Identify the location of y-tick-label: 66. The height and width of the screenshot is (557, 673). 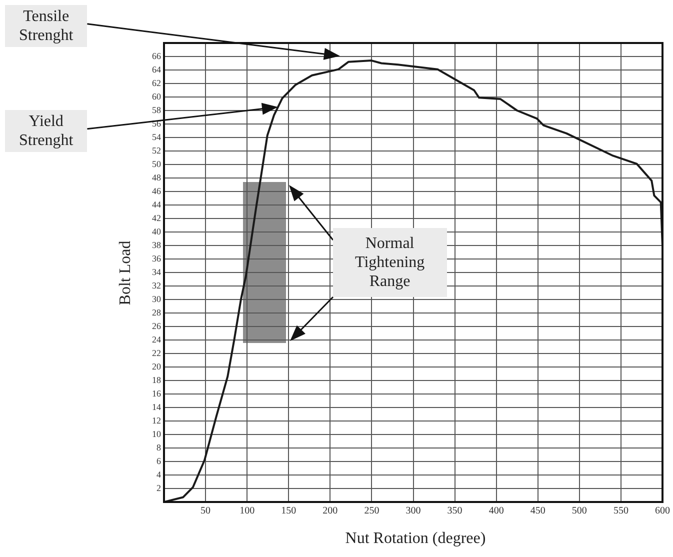
(157, 55).